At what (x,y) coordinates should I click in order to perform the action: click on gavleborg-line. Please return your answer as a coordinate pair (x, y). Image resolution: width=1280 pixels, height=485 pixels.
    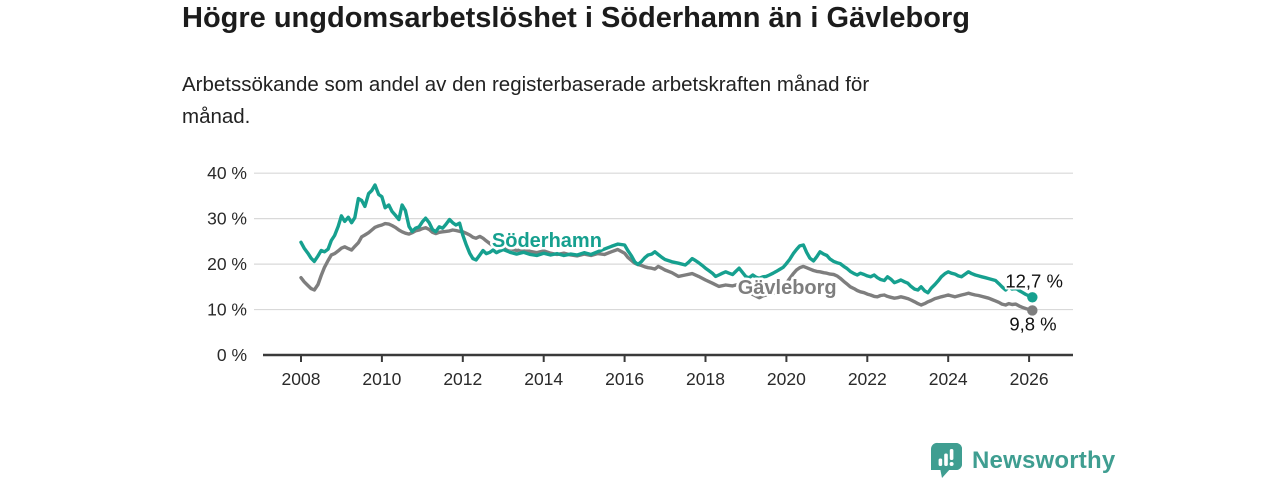
    Looking at the image, I should click on (667, 267).